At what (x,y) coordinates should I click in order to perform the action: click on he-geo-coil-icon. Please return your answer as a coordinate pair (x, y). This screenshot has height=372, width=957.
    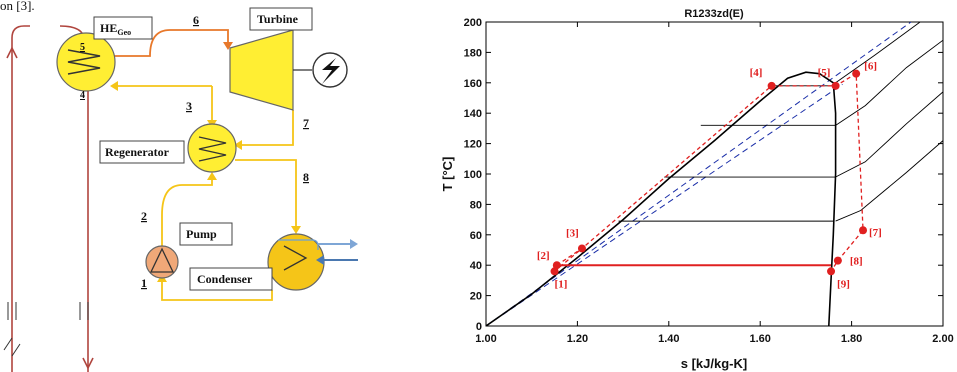
    Looking at the image, I should click on (84, 62).